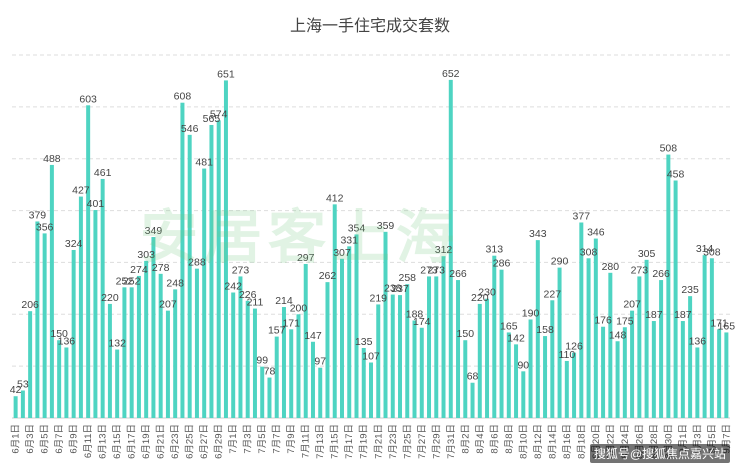 The height and width of the screenshot is (467, 740). I want to click on credit-watermark: 搜狐号@搜狐焦点嘉兴站, so click(659, 453).